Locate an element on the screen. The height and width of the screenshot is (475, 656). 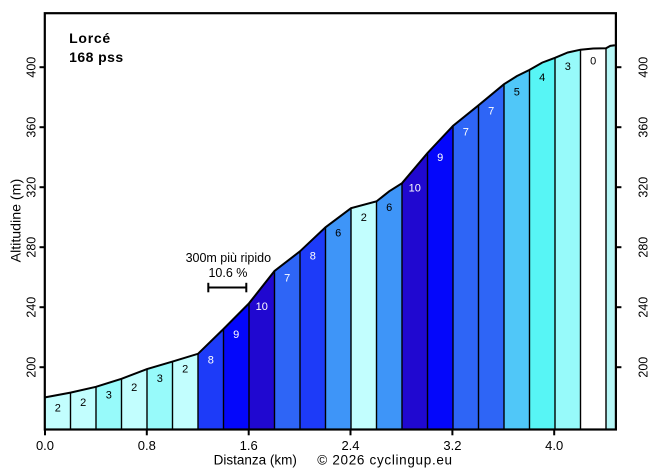
svg-text: 0 is located at coordinates (593, 62).